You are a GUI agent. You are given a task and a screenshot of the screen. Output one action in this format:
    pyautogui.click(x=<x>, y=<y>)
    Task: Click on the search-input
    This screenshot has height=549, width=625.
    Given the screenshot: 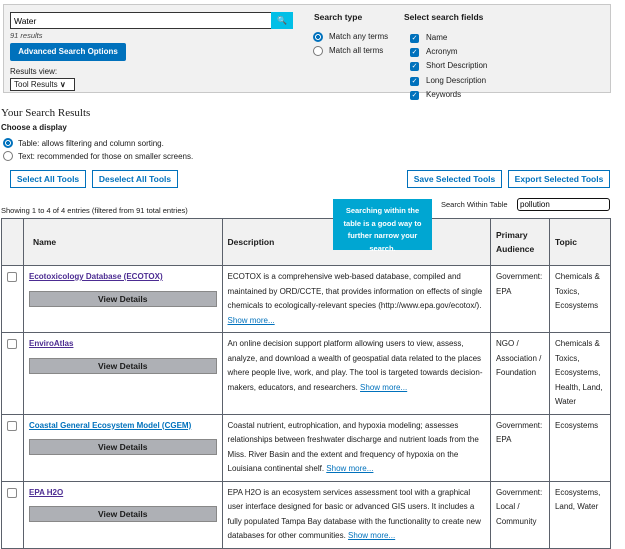 What is the action you would take?
    pyautogui.click(x=141, y=20)
    